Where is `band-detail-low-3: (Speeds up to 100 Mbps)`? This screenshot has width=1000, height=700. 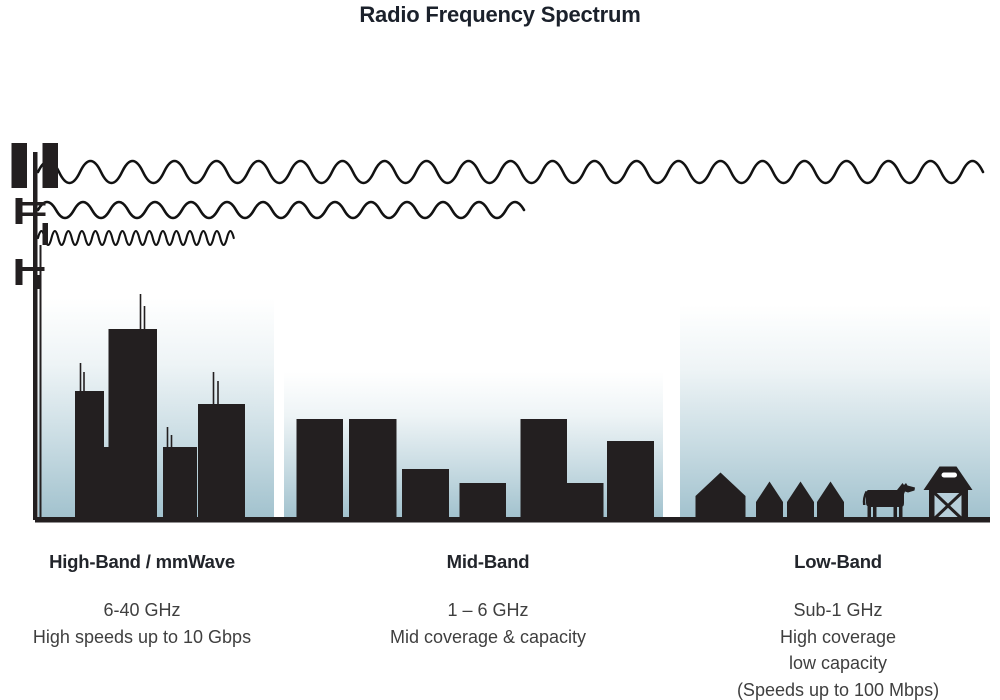 band-detail-low-3: (Speeds up to 100 Mbps) is located at coordinates (838, 689).